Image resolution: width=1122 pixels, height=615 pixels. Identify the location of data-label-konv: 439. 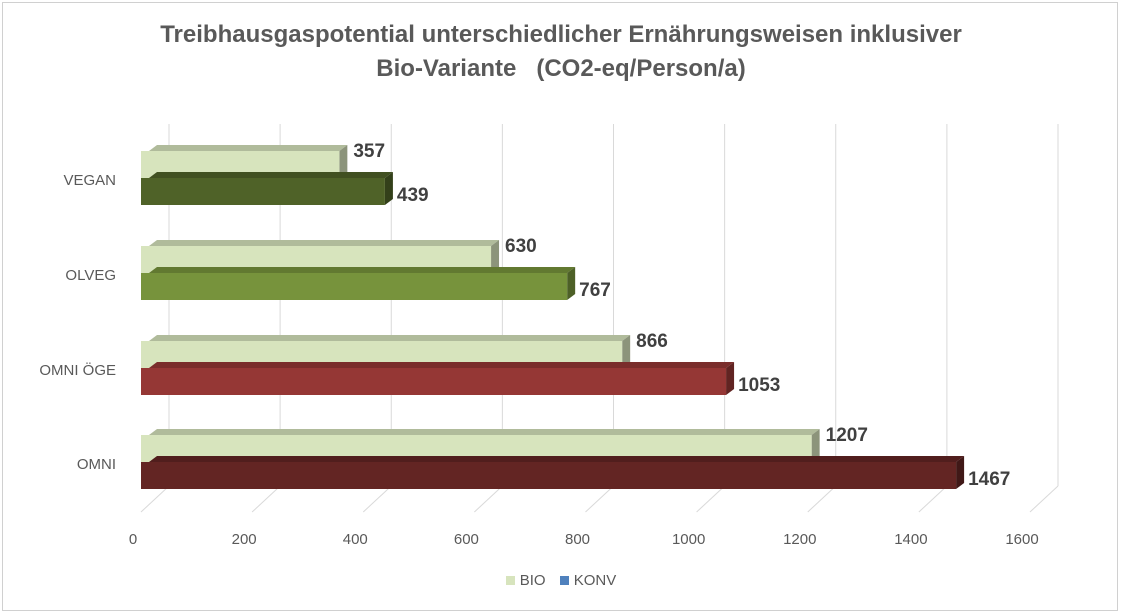
(413, 195).